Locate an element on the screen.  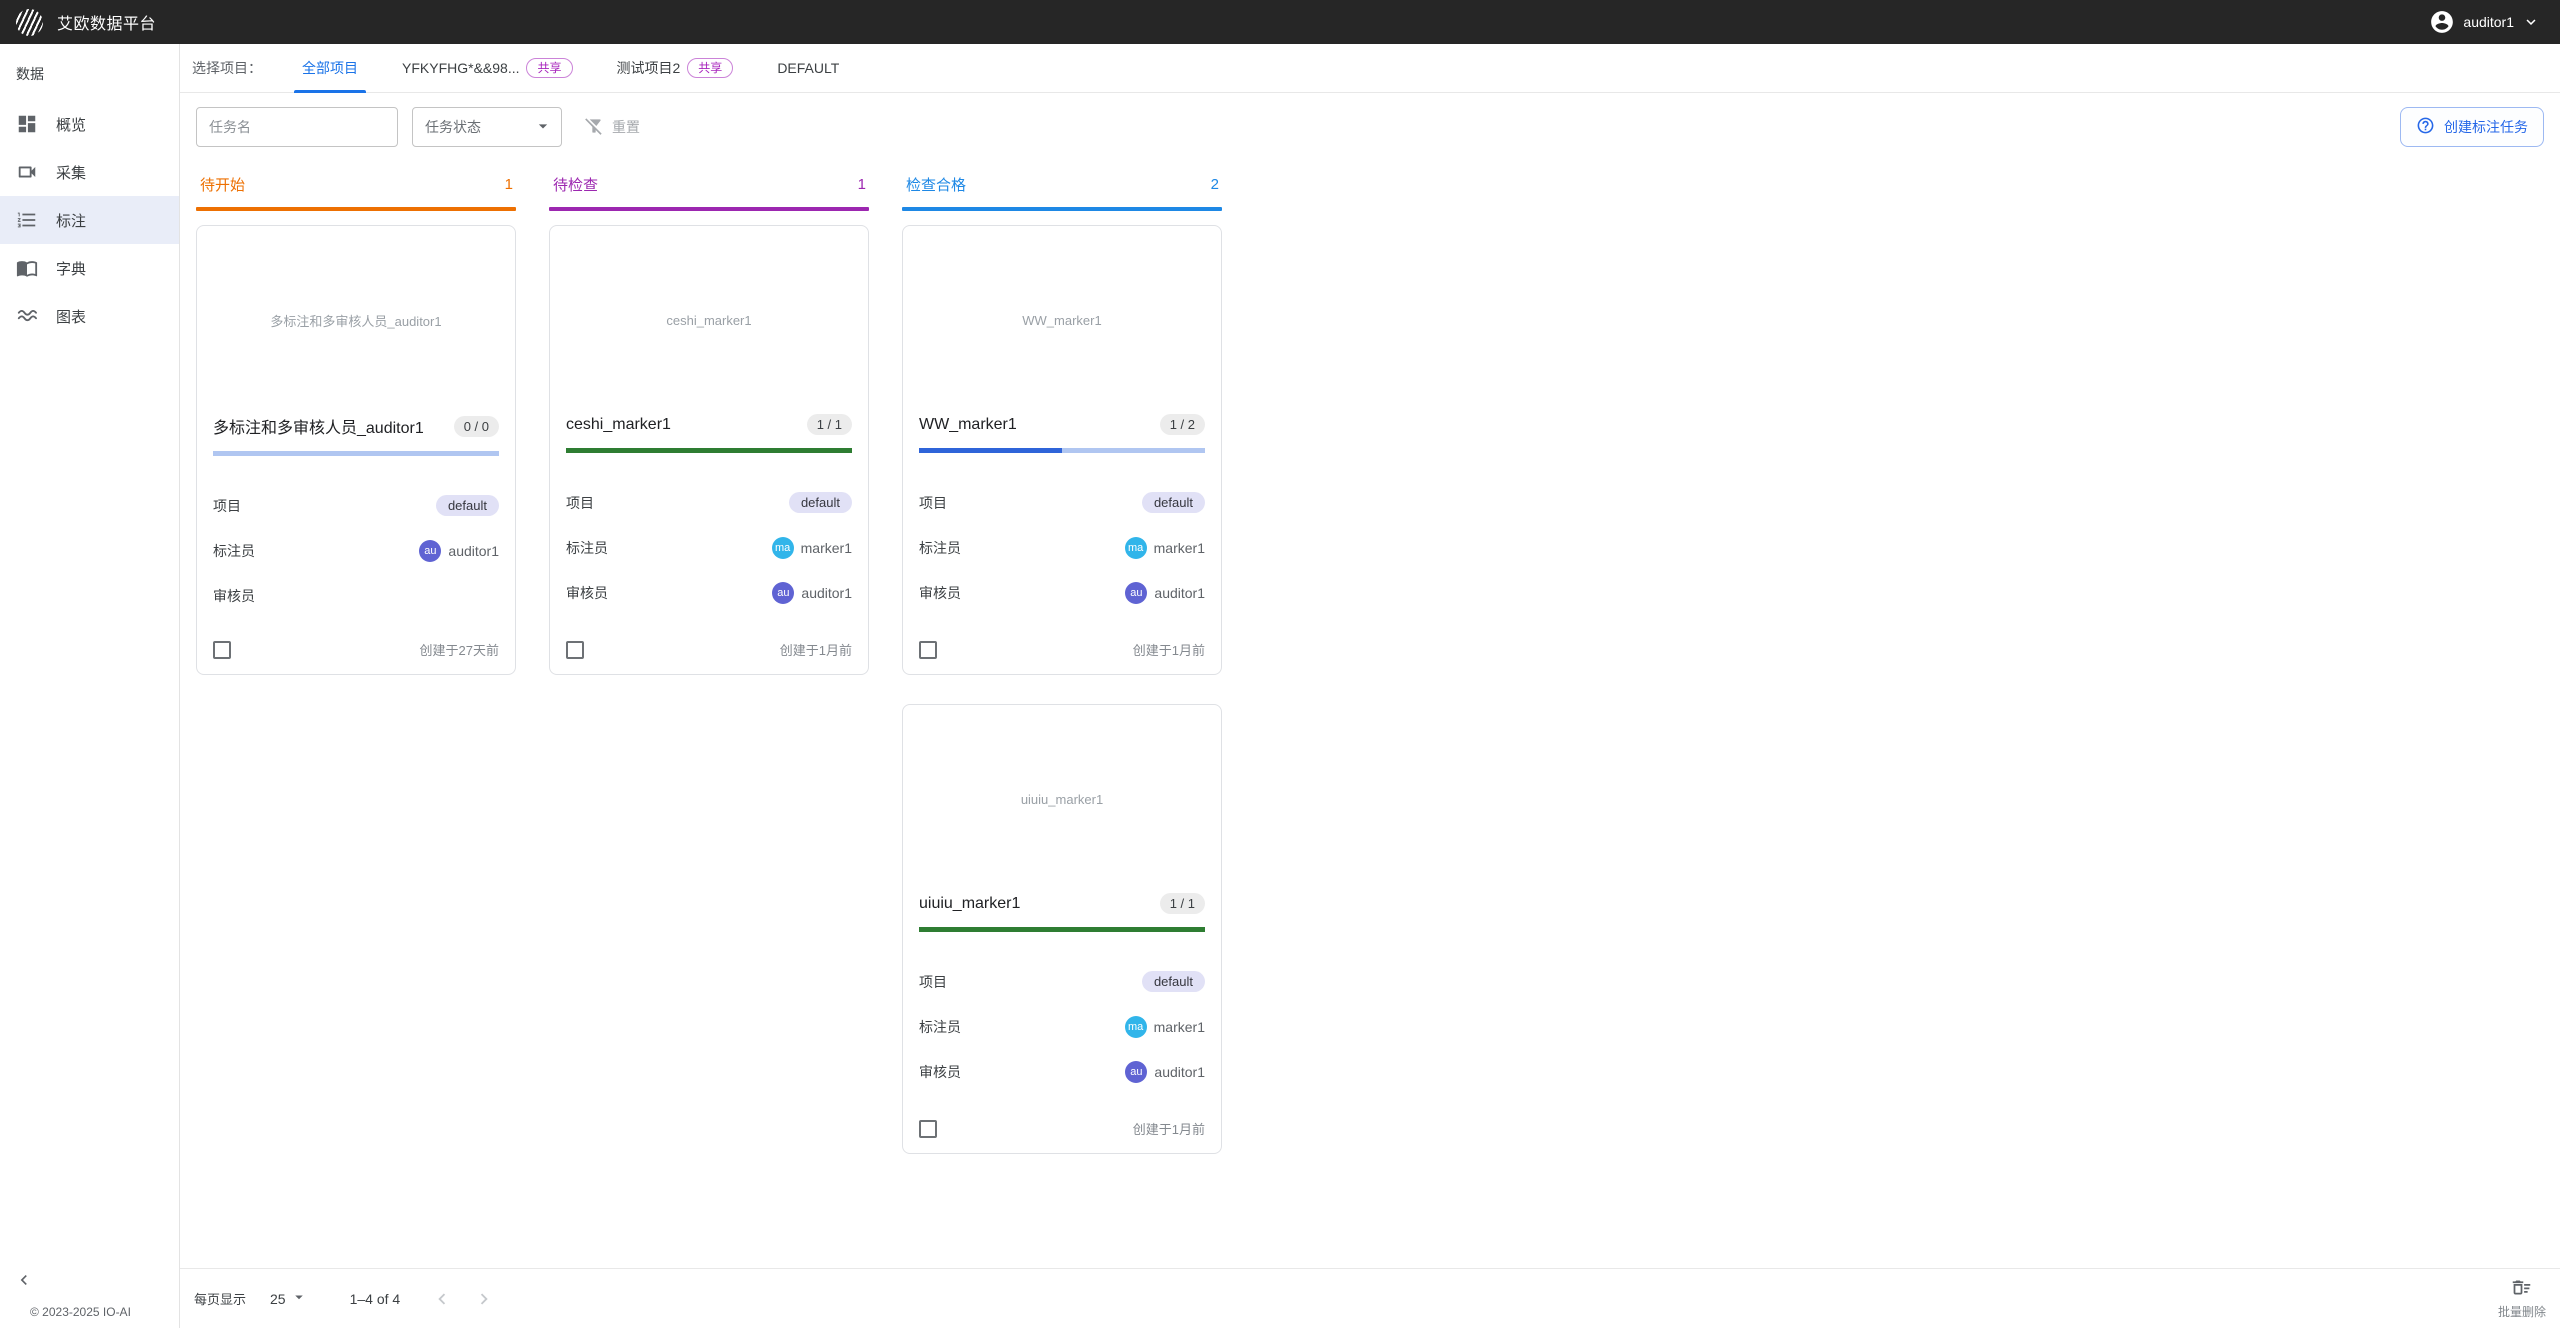
card-title: uiuiu_marker1 is located at coordinates (970, 903).